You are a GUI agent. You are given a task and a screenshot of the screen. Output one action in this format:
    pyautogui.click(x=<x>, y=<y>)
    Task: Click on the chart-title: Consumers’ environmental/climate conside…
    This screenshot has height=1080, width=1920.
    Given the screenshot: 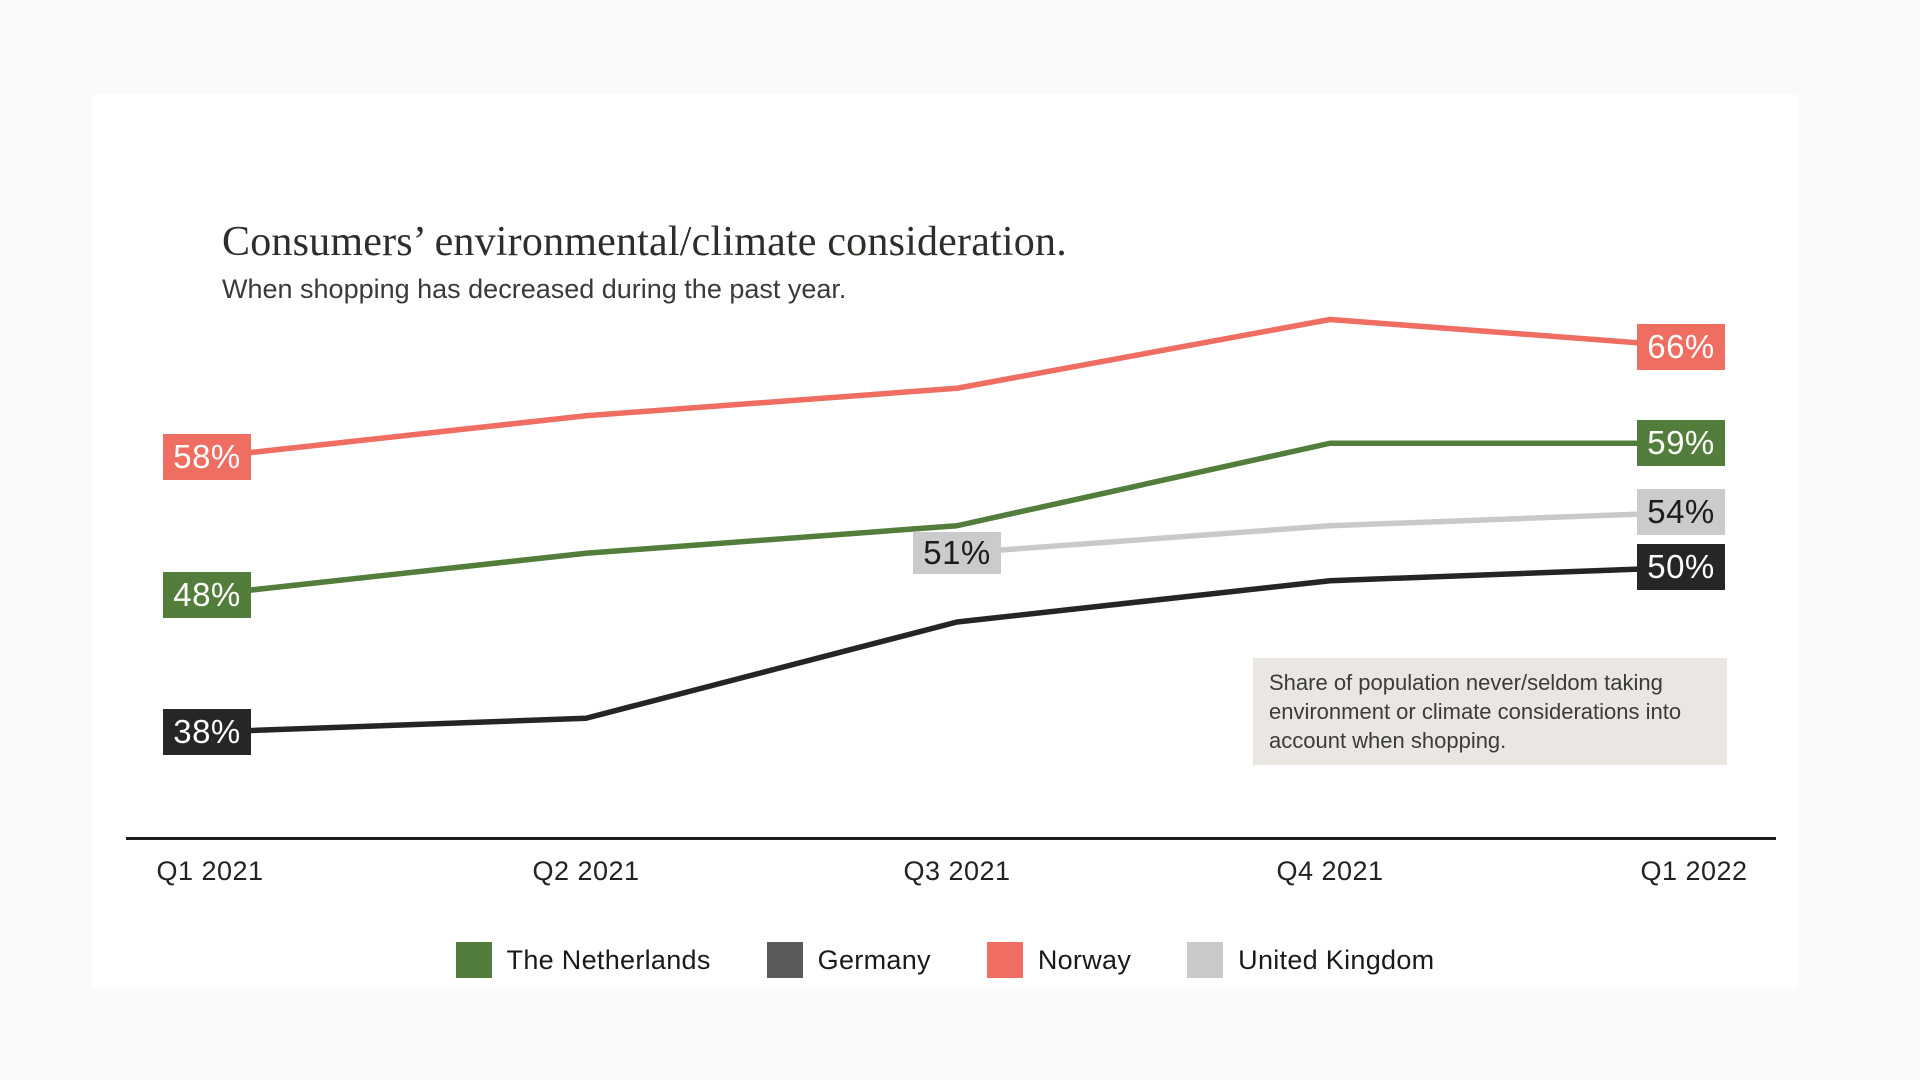 What is the action you would take?
    pyautogui.click(x=644, y=242)
    